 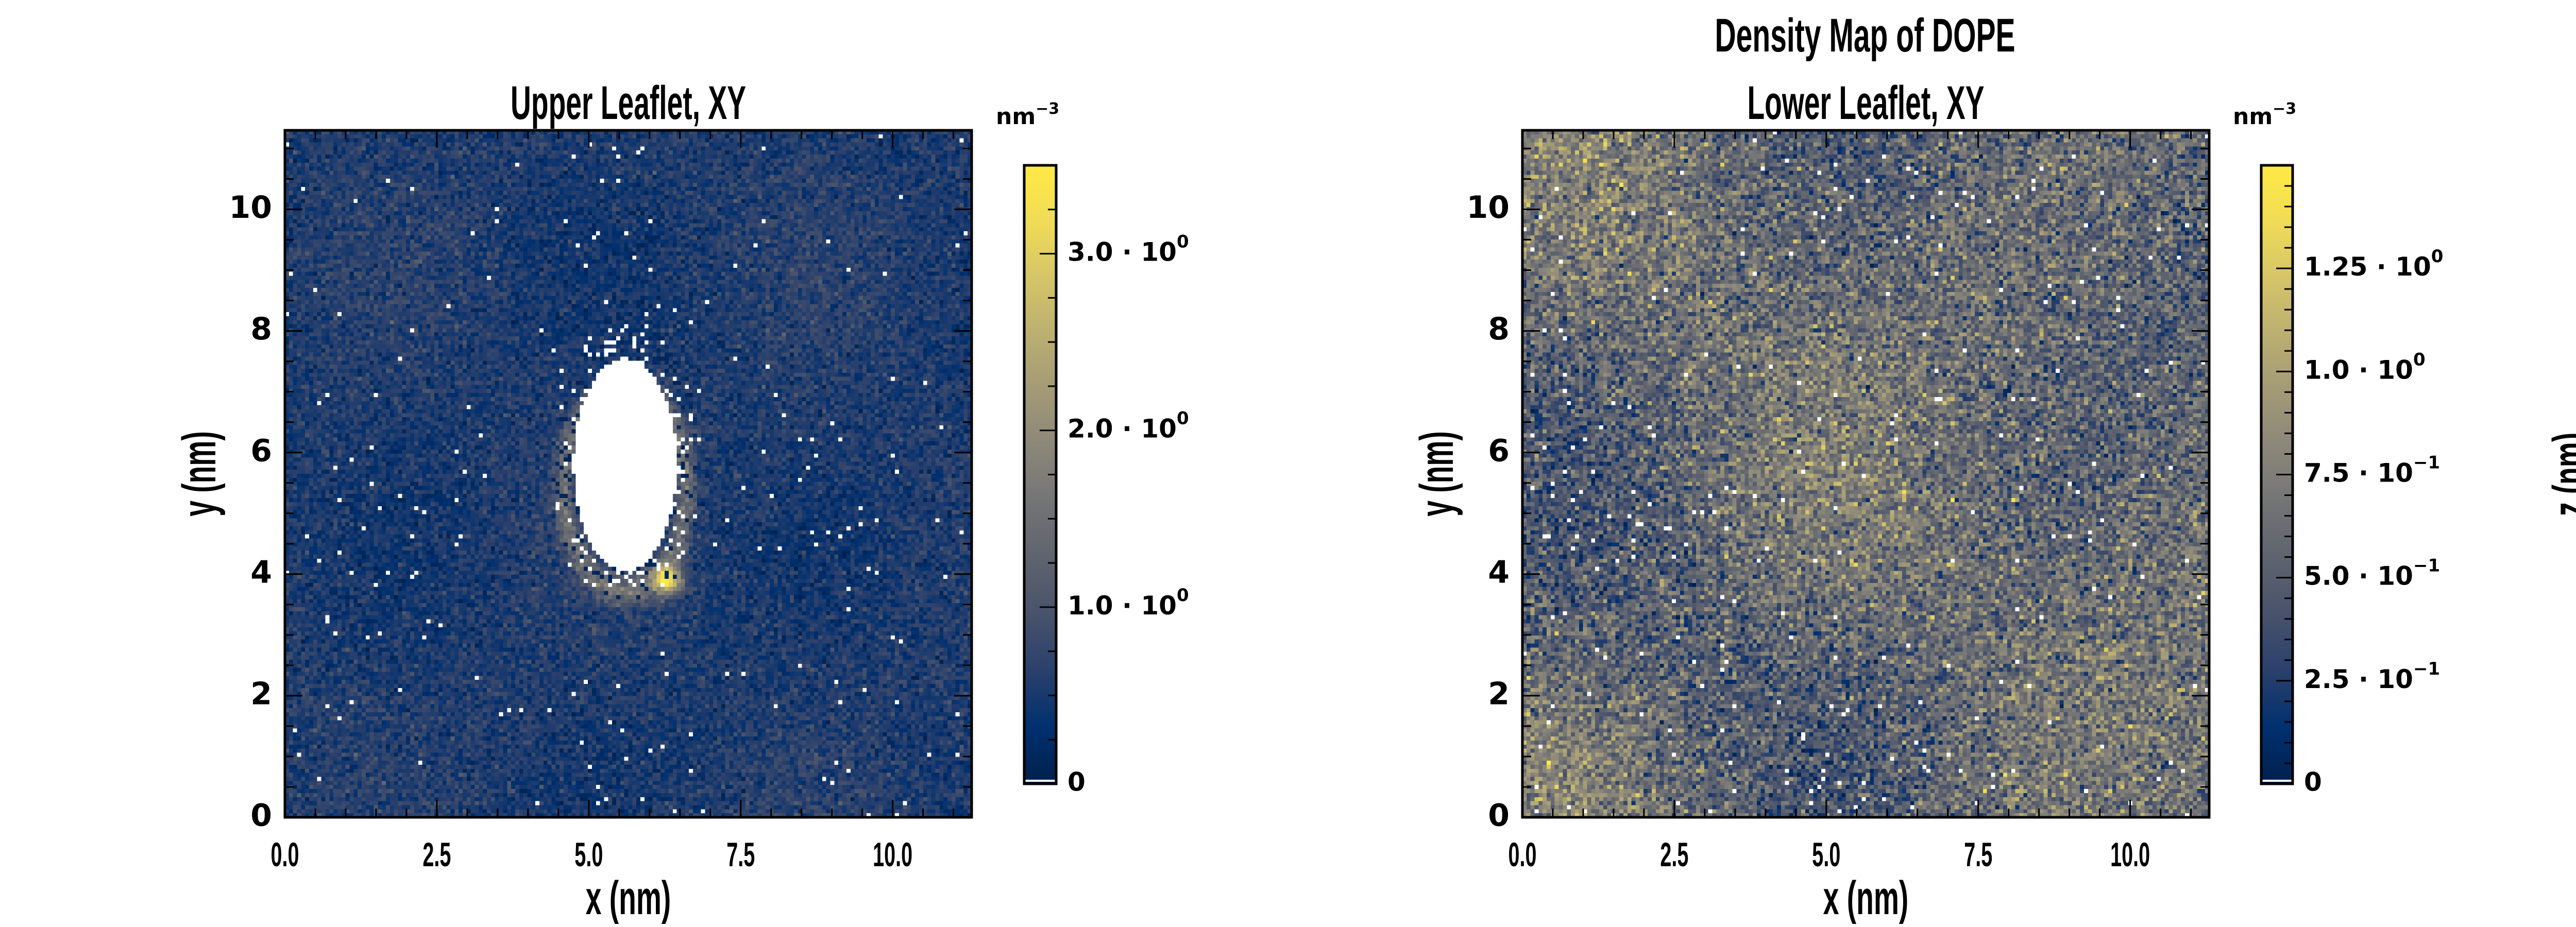 What do you see at coordinates (2373, 264) in the screenshot?
I see `colorbar-tick-label: 1.25 · 100` at bounding box center [2373, 264].